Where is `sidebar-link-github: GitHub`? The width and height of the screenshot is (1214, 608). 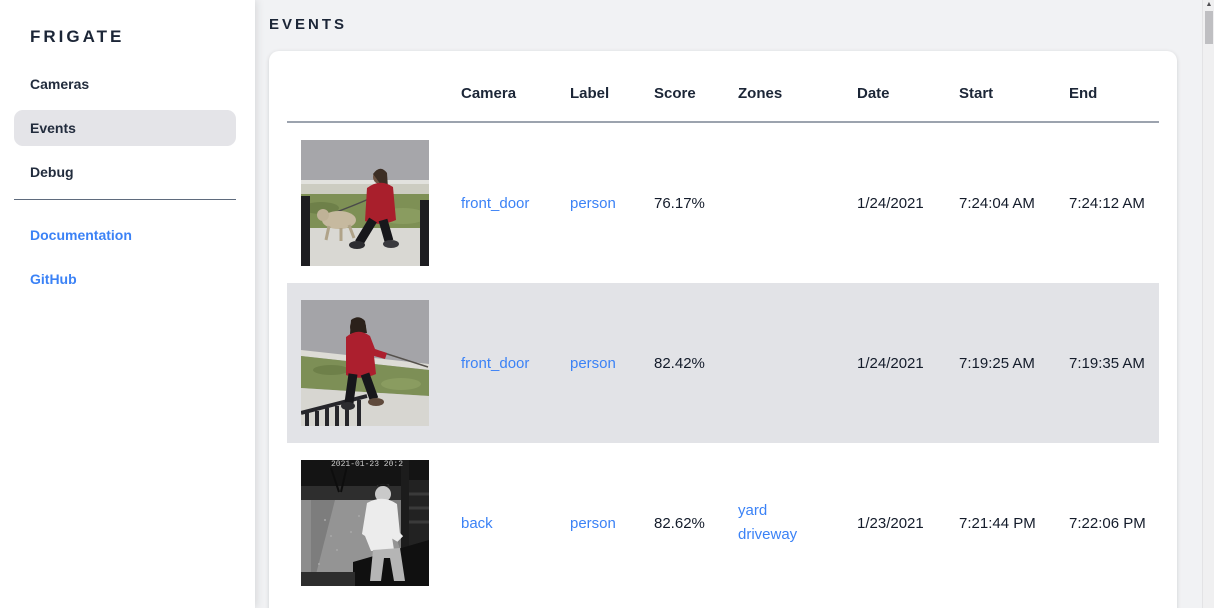
sidebar-link-github: GitHub is located at coordinates (125, 279).